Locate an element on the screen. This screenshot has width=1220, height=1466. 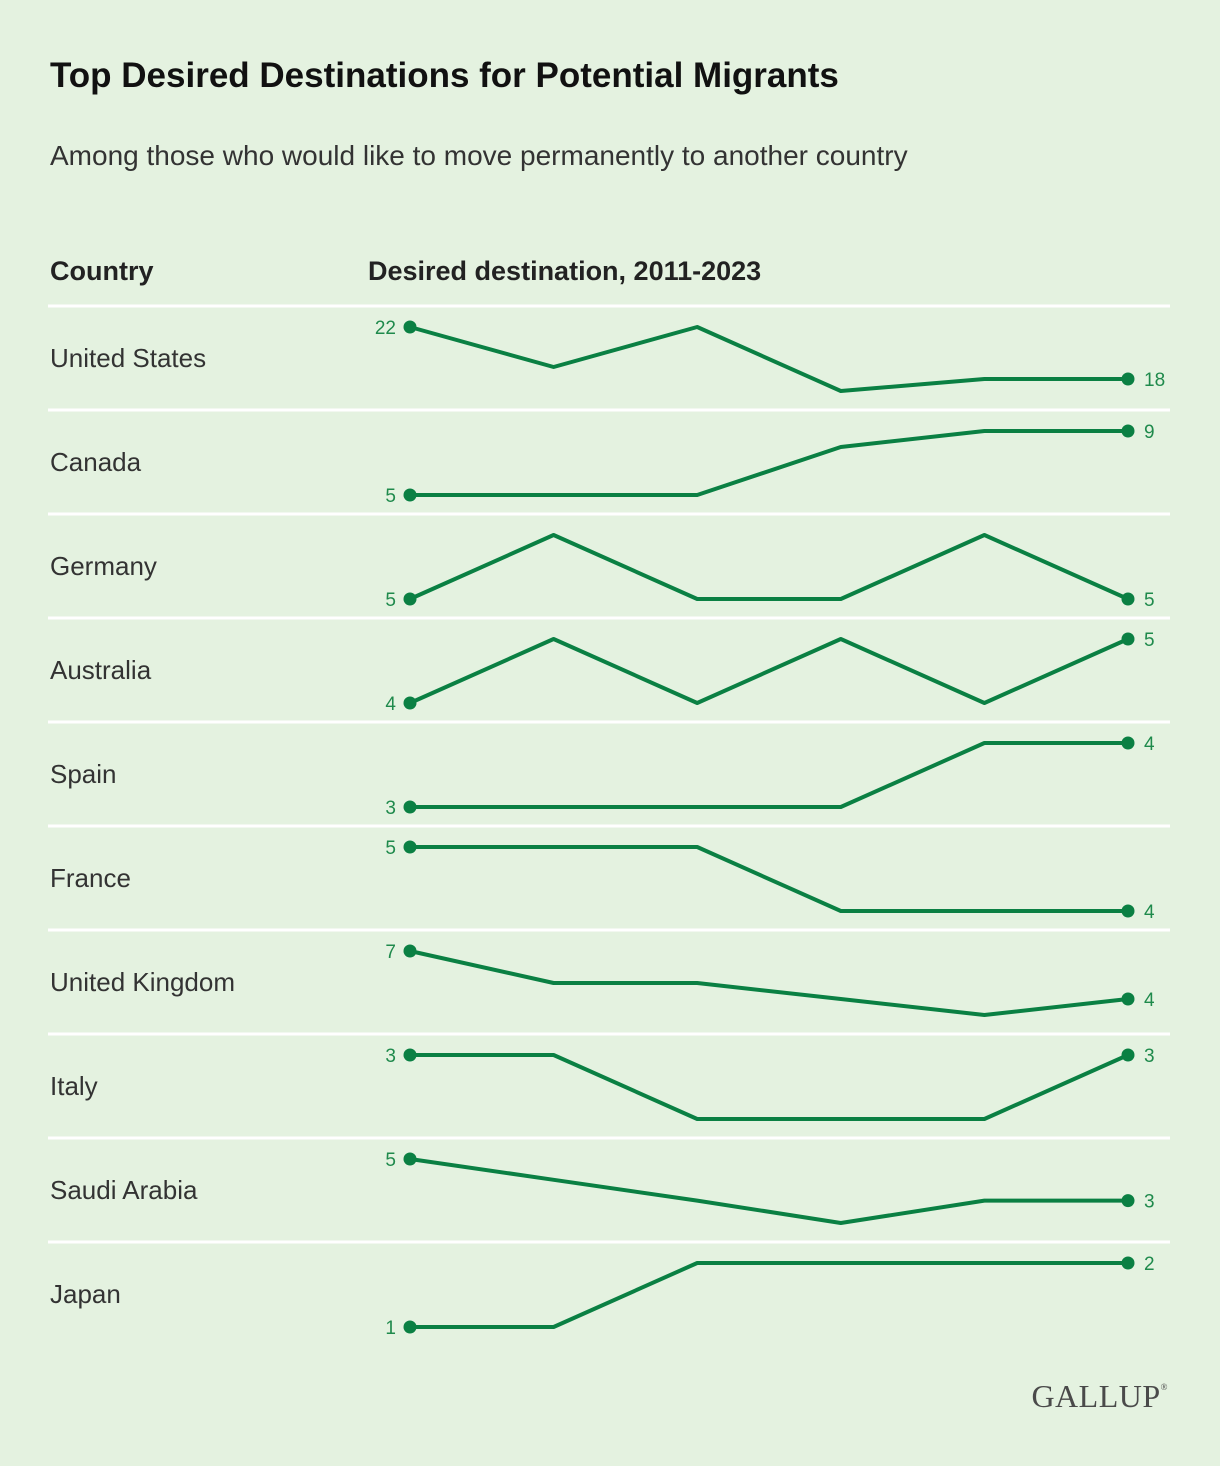
country-label: Germany is located at coordinates (103, 566).